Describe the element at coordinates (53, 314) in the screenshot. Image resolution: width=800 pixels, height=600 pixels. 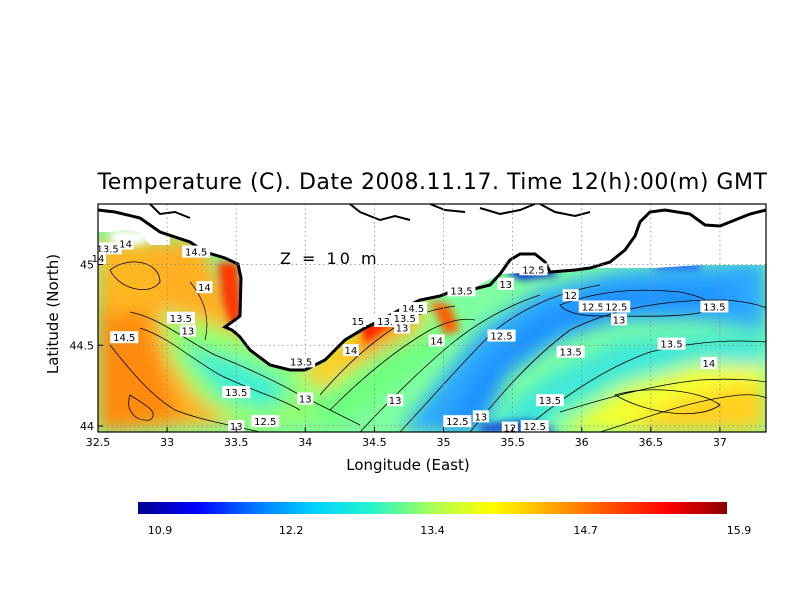
I see `y-axis-title: Latitude (North)` at that location.